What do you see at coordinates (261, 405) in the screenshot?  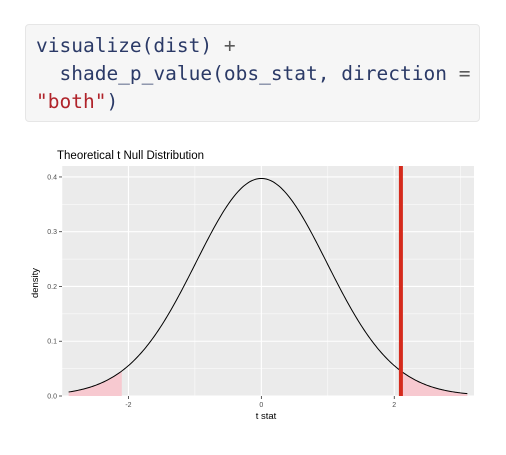 I see `x-tick-label: 0` at bounding box center [261, 405].